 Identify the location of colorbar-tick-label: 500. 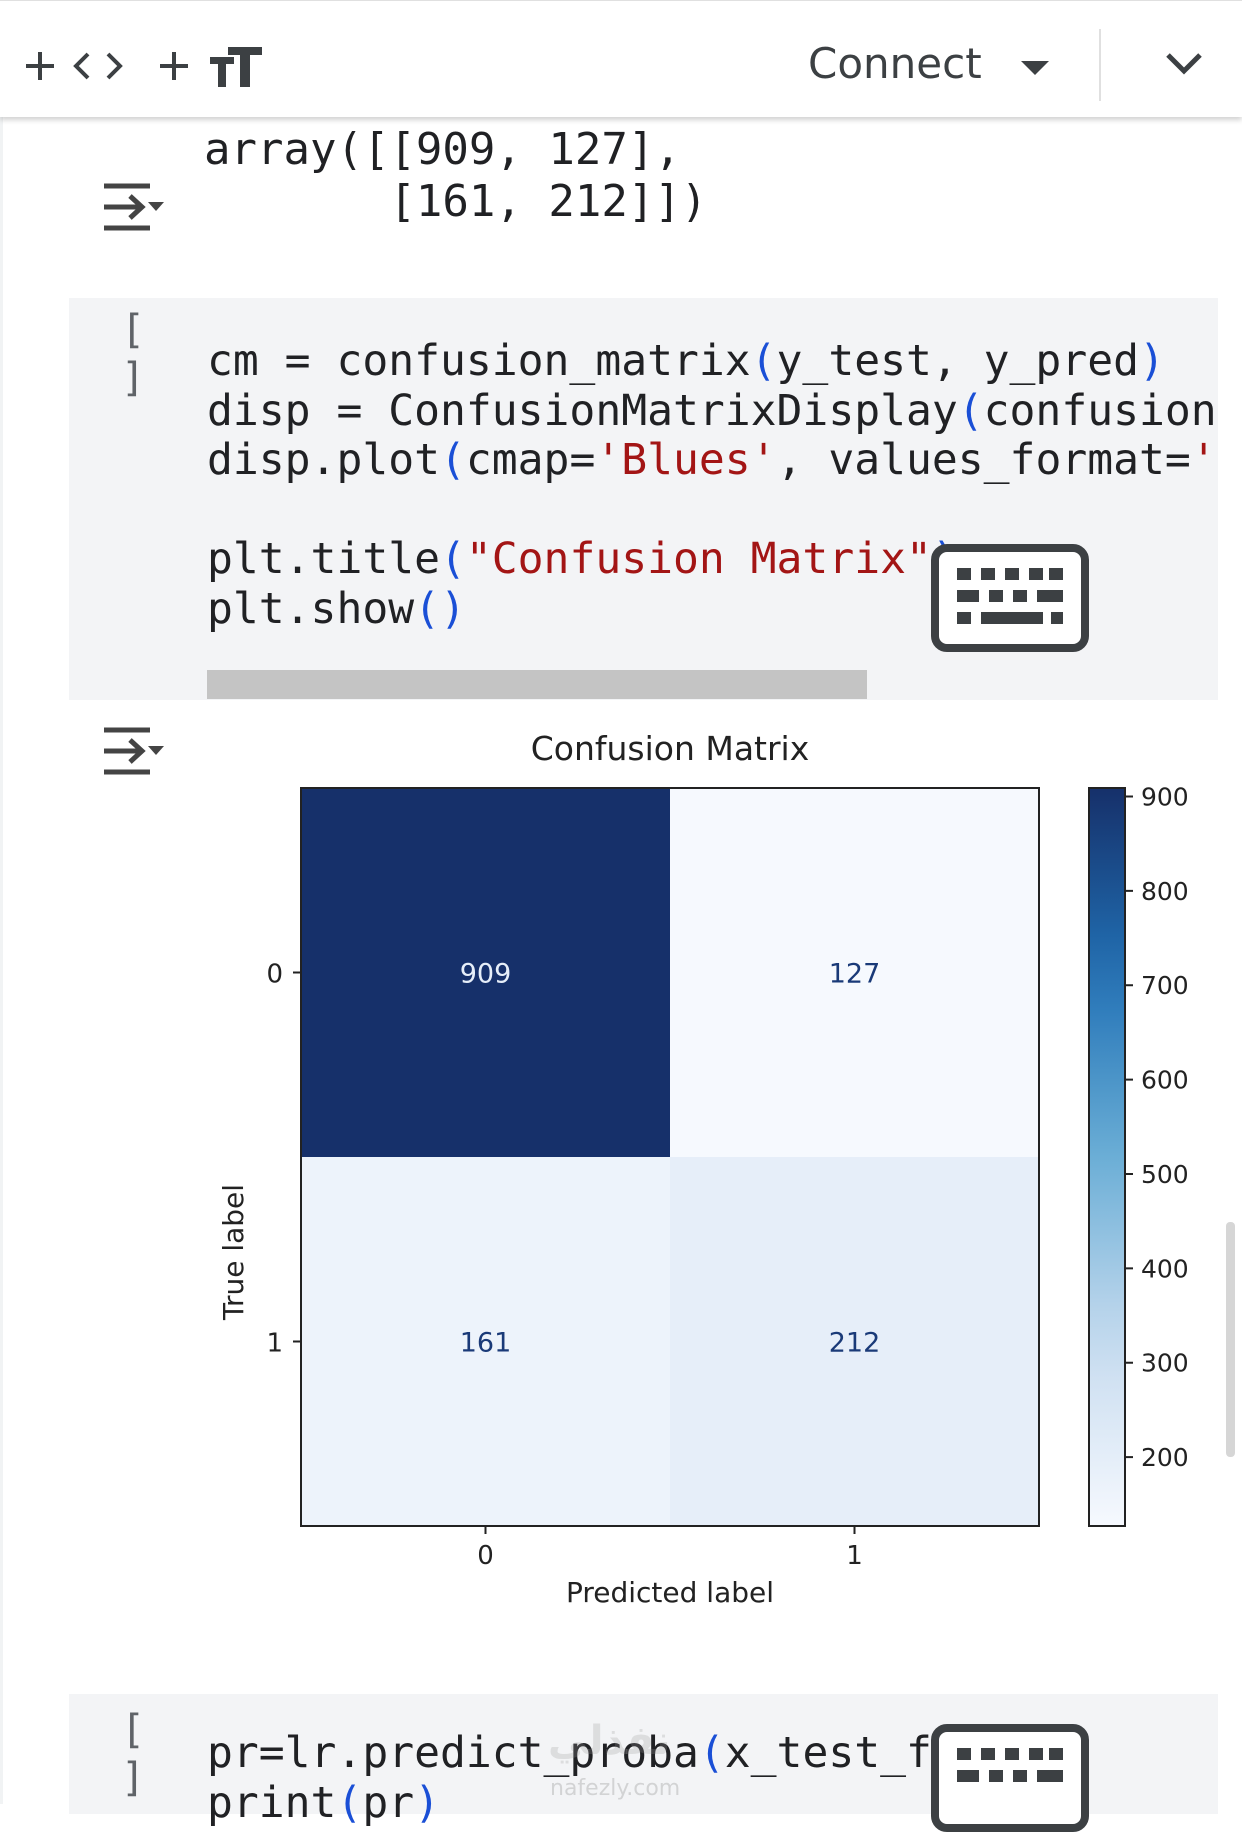
(1165, 1174).